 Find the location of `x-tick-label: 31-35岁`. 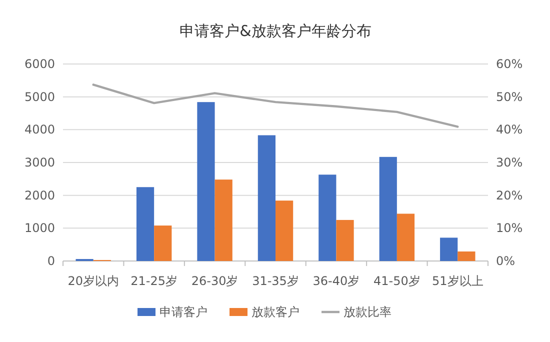

x-tick-label: 31-35岁 is located at coordinates (275, 281).